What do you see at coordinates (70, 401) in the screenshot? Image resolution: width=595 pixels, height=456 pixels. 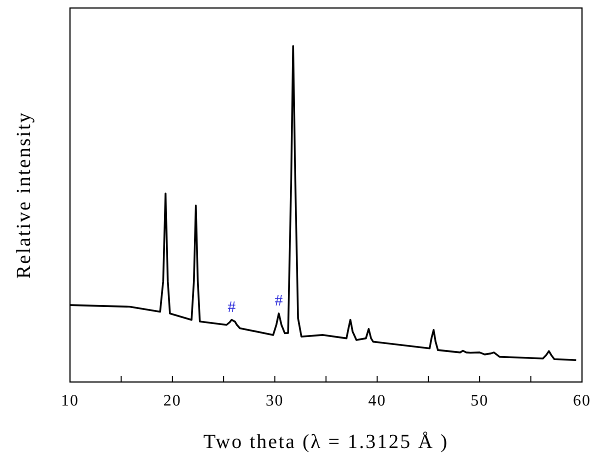 I see `x-tick-label: 10` at bounding box center [70, 401].